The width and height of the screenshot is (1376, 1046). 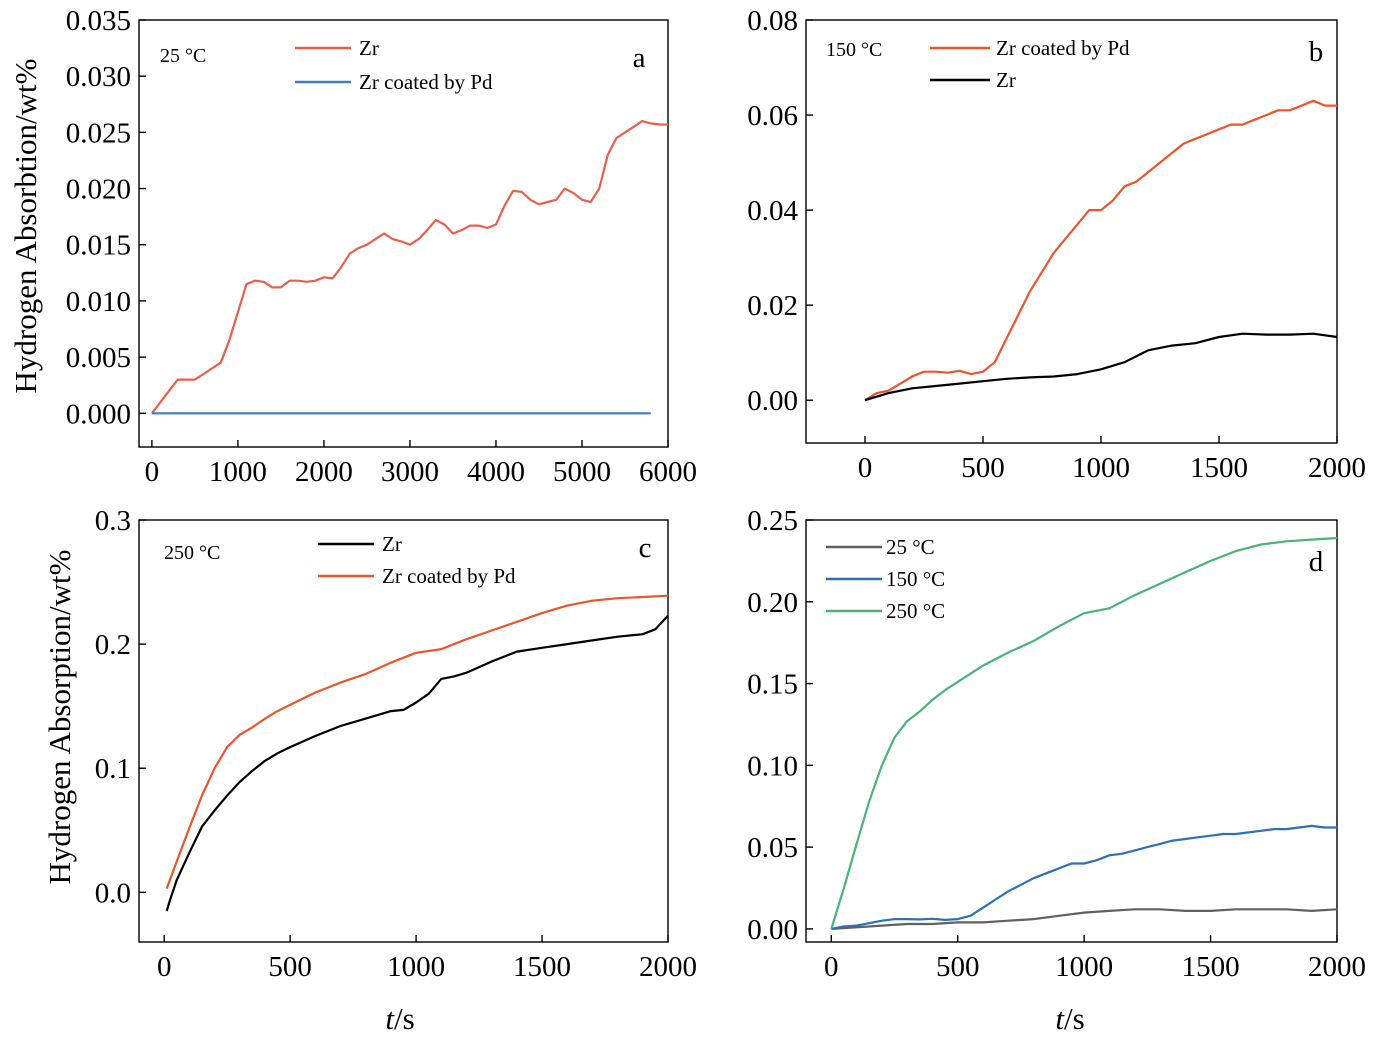 What do you see at coordinates (915, 611) in the screenshot?
I see `legend-label: 250 °C` at bounding box center [915, 611].